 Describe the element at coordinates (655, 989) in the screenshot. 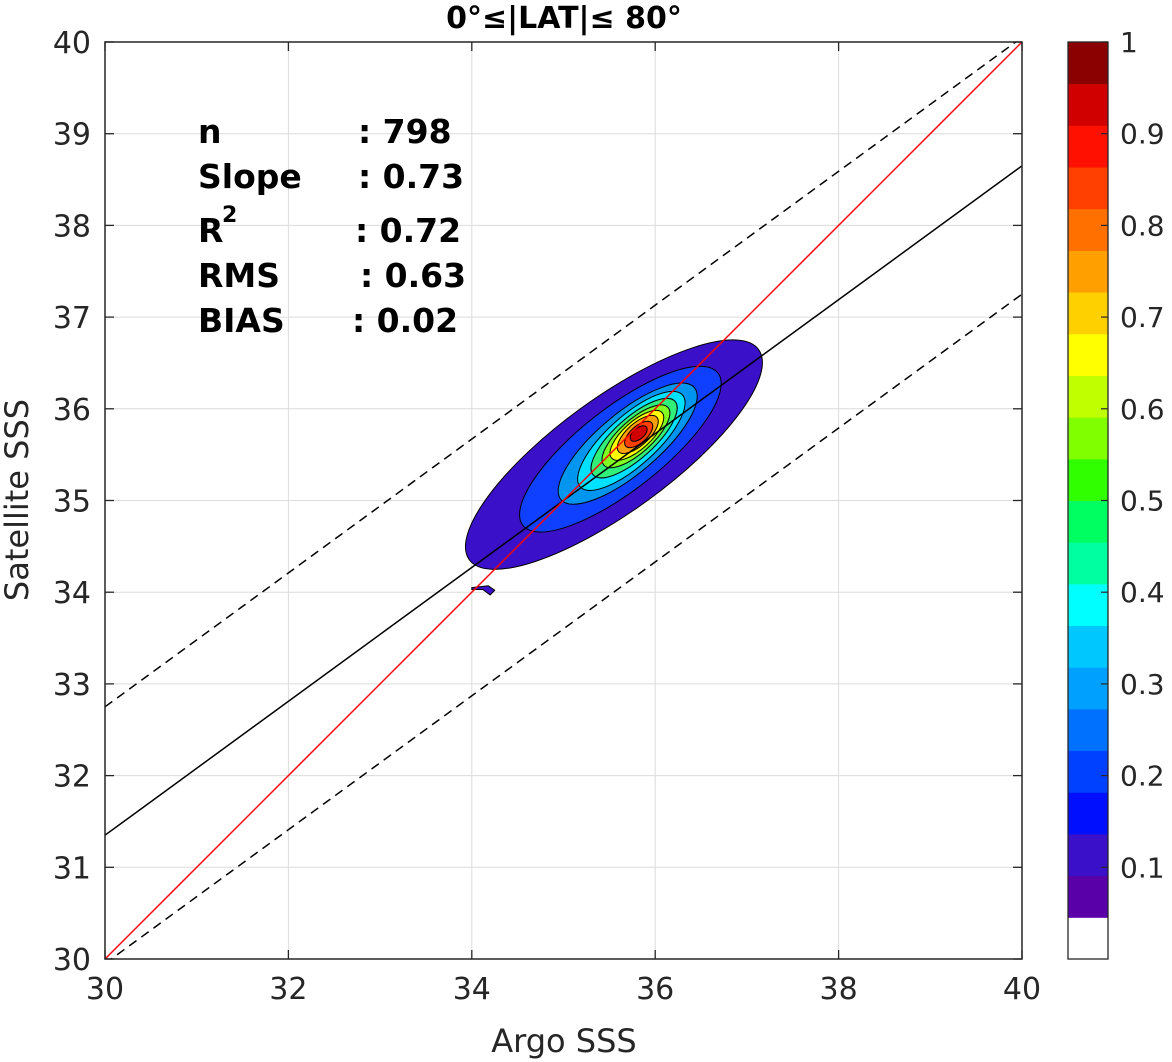

I see `x-tick-label: 36` at that location.